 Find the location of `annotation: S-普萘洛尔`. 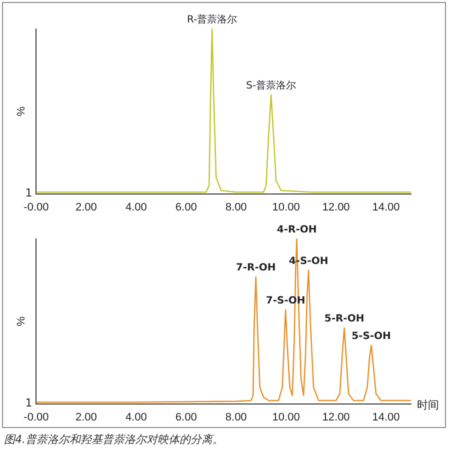

annotation: S-普萘洛尔 is located at coordinates (271, 86).